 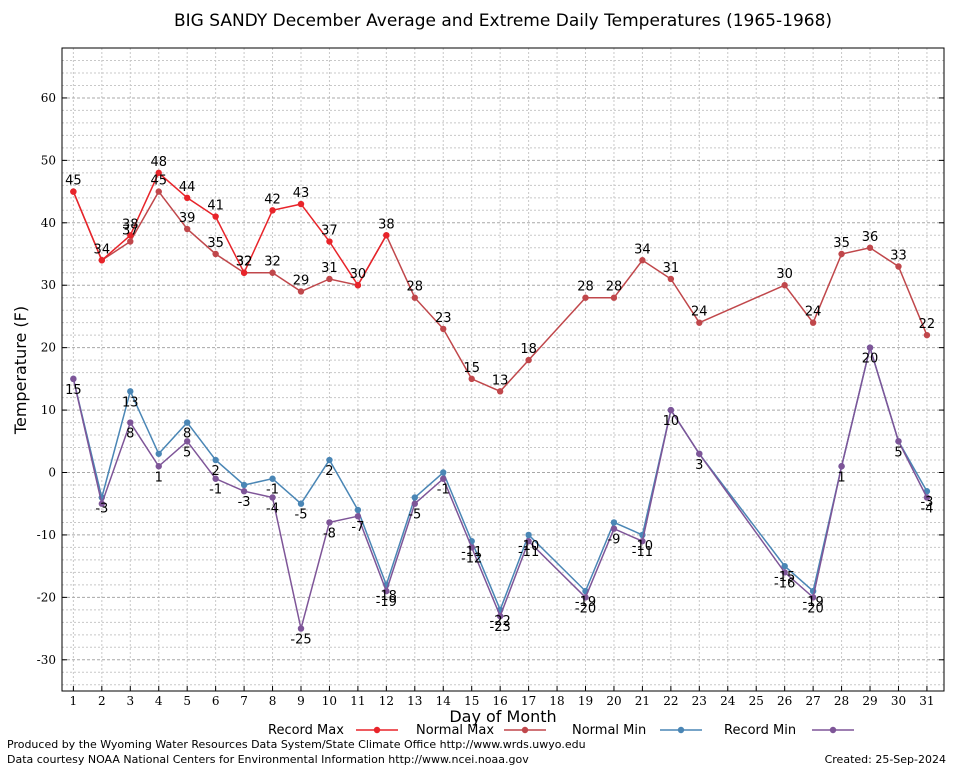 I want to click on y-tick-label: 60, so click(x=48, y=98).